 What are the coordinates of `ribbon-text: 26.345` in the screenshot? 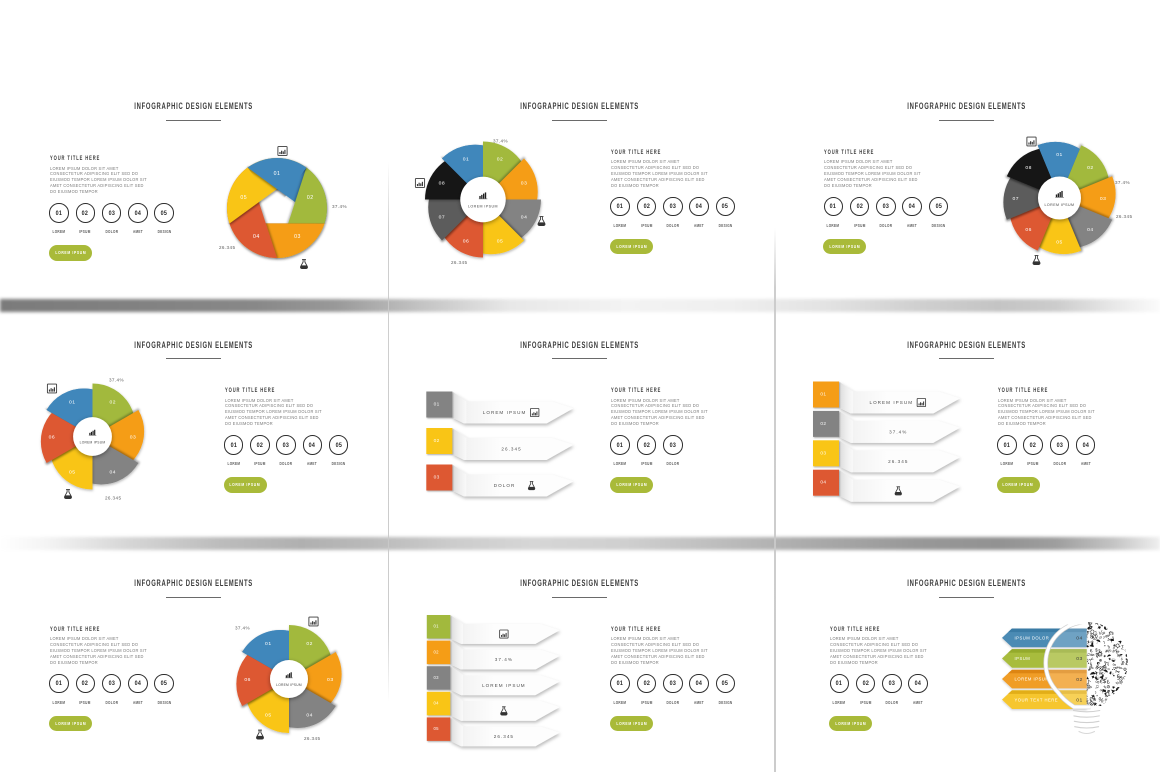 It's located at (898, 460).